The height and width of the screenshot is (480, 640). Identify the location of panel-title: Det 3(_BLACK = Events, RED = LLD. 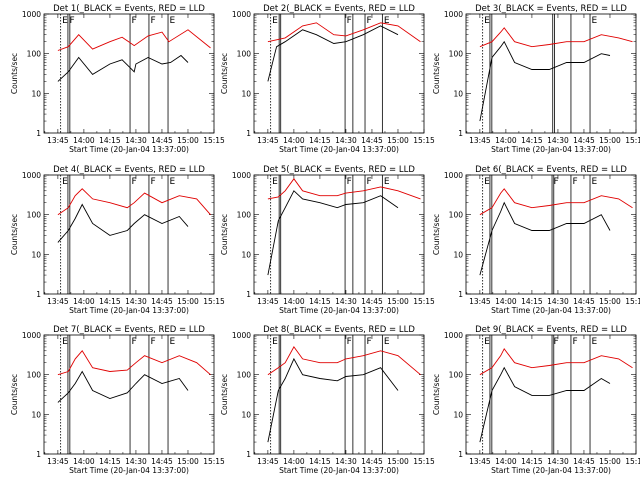
(551, 9).